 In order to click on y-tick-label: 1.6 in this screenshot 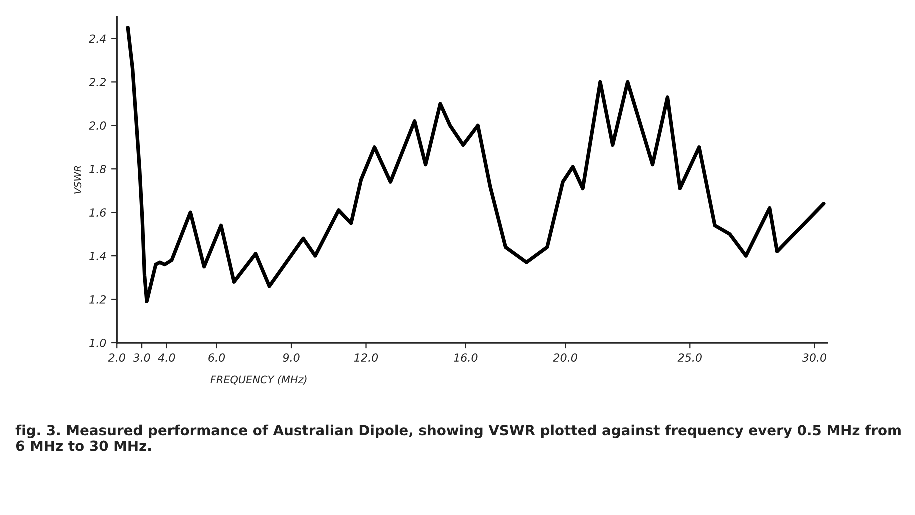, I will do `click(98, 212)`.